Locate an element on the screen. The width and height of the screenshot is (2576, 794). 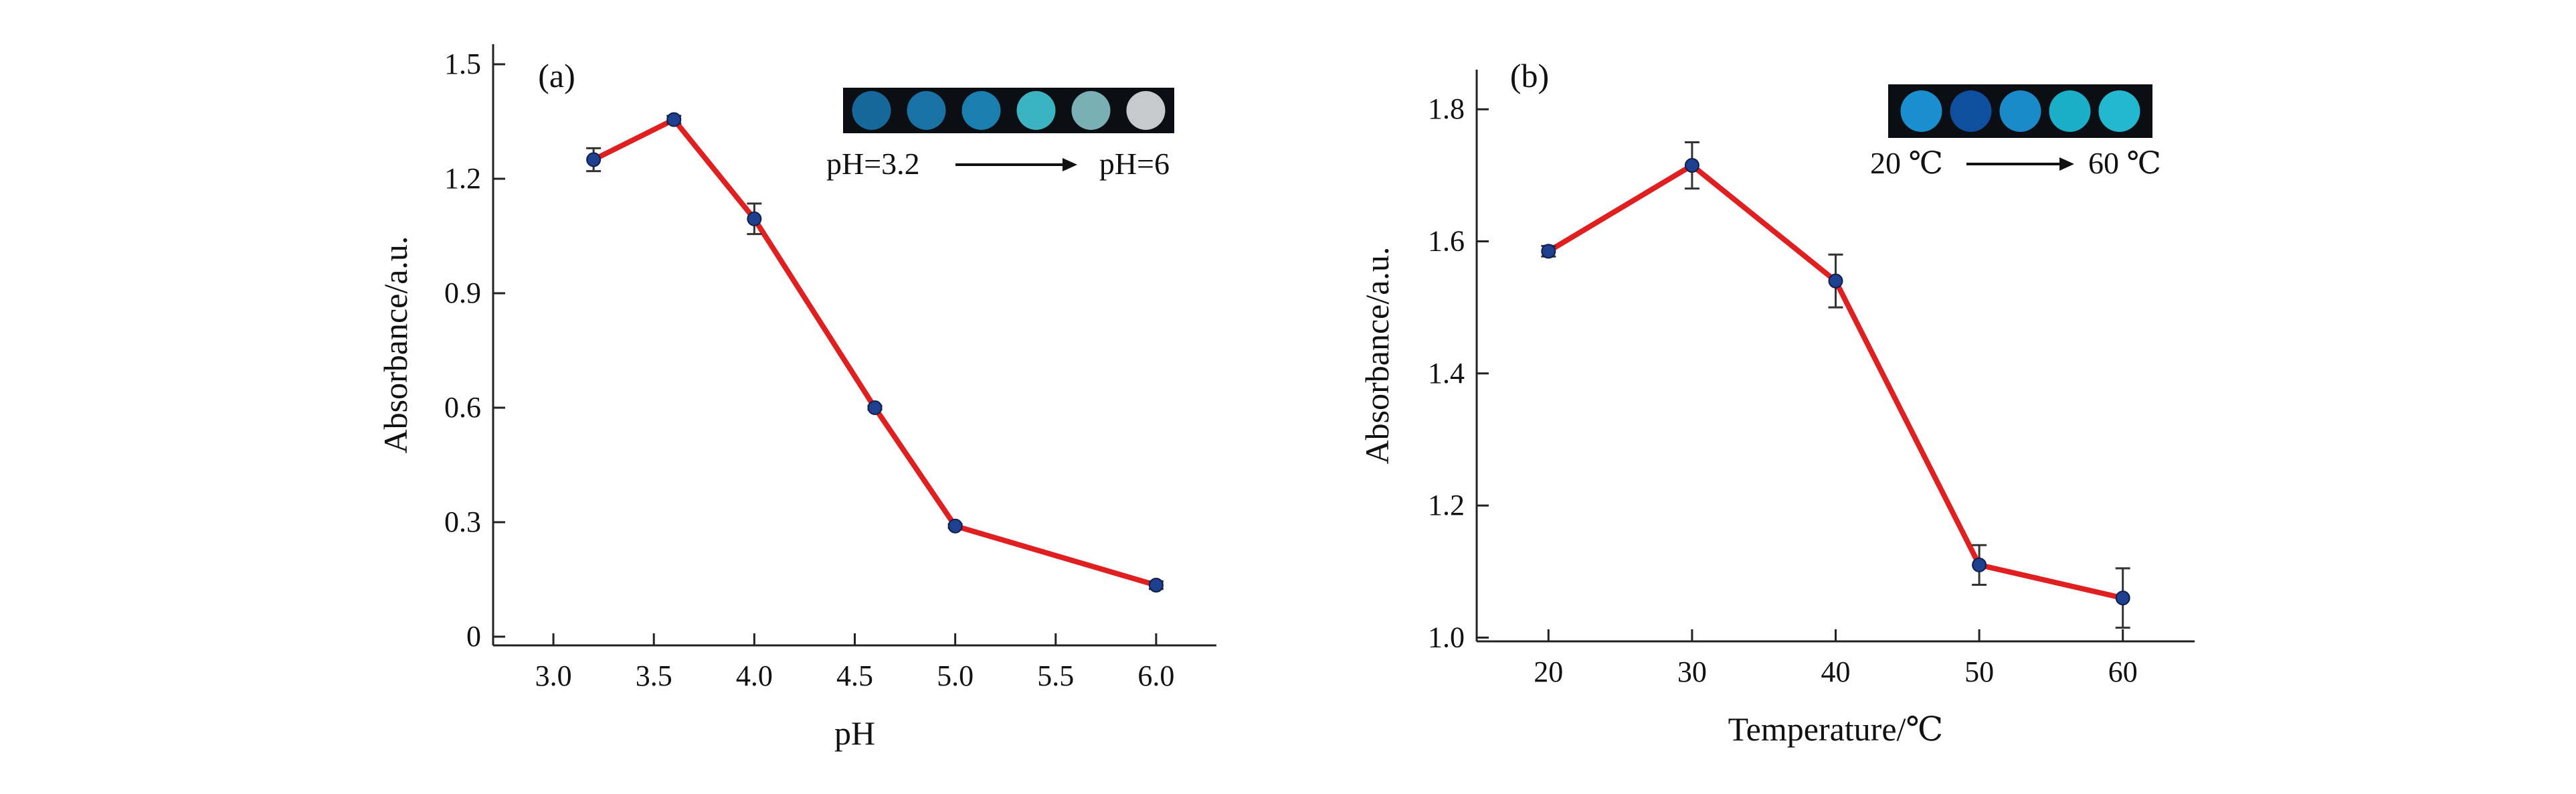
x-tick-label: 6.0 is located at coordinates (1155, 675).